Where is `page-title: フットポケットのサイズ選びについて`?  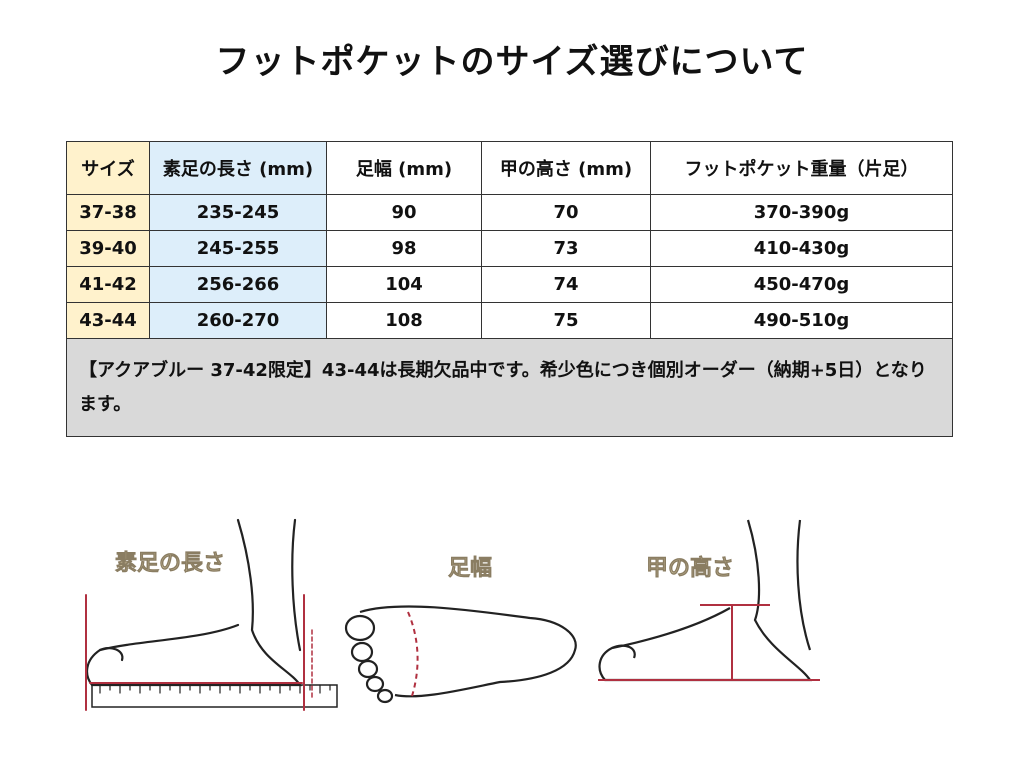
page-title: フットポケットのサイズ選びについて is located at coordinates (512, 62).